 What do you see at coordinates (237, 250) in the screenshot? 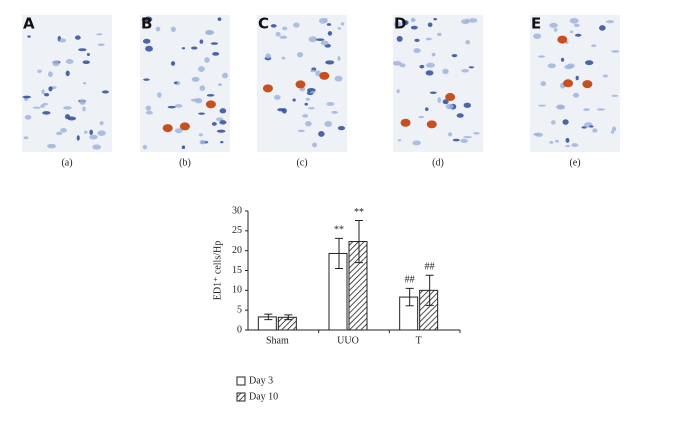
I see `y-tick-label: 20` at bounding box center [237, 250].